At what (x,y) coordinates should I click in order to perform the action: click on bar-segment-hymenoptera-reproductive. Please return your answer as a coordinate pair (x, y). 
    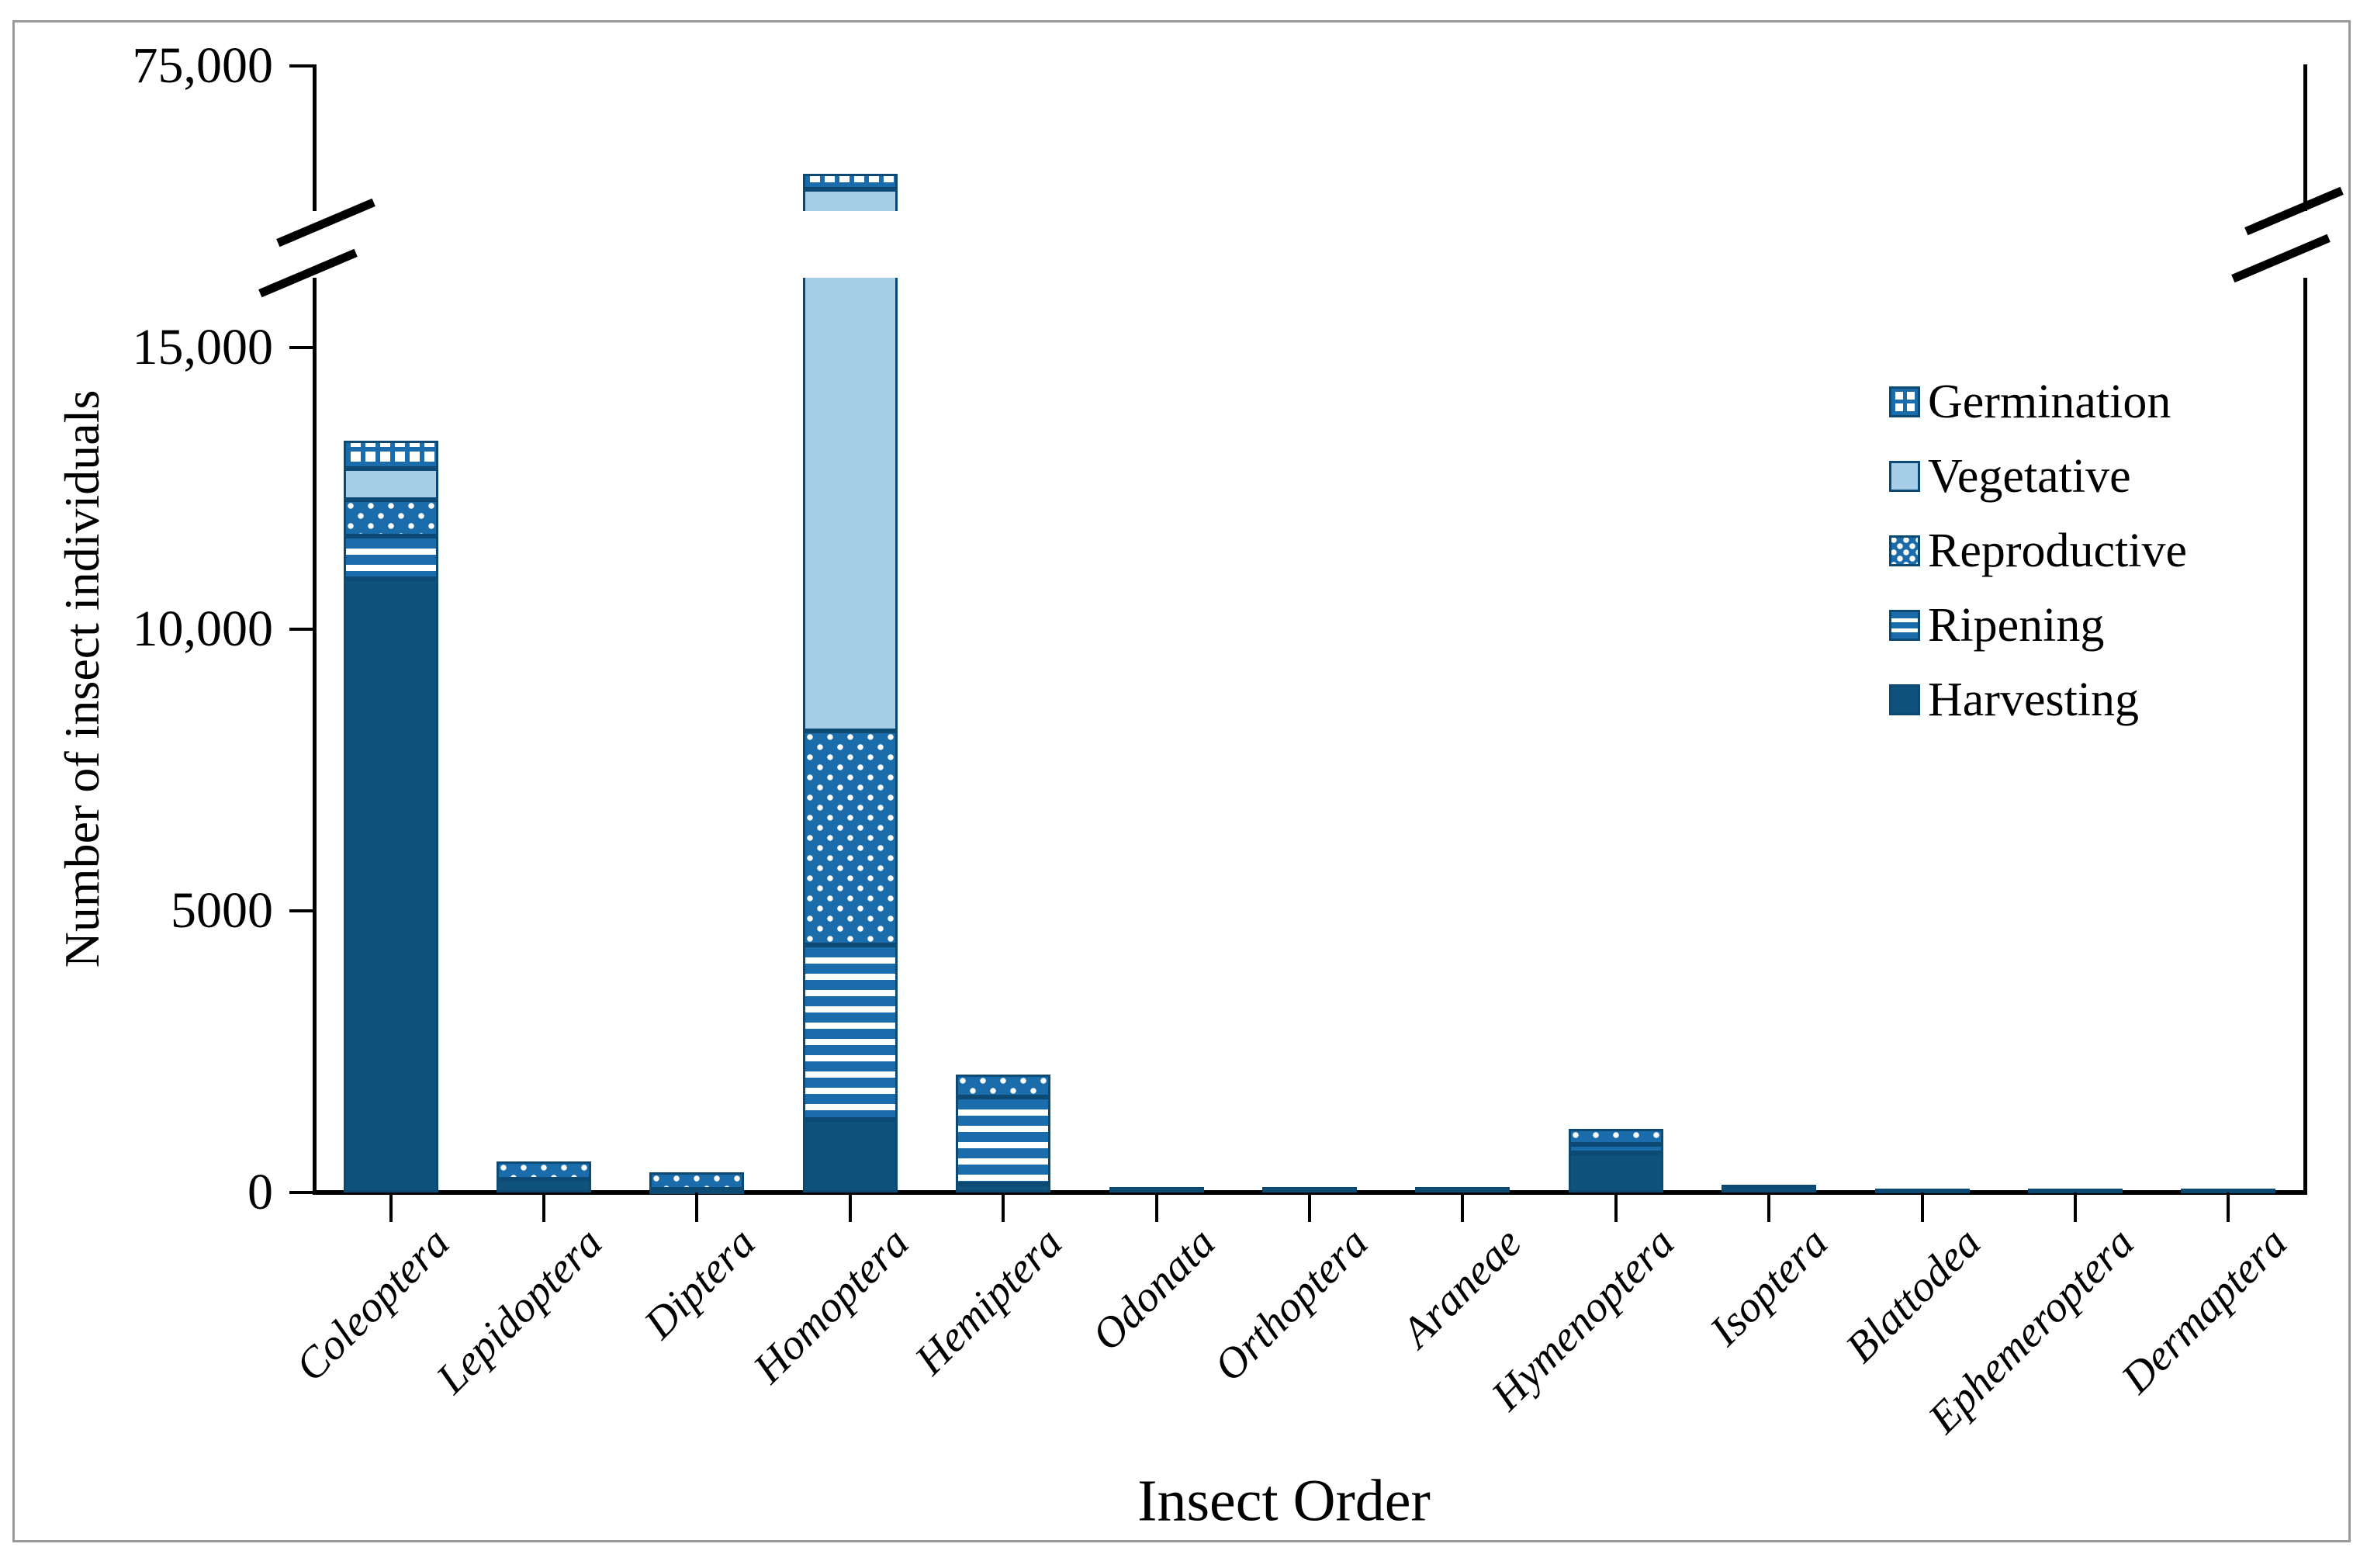
    Looking at the image, I should click on (1615, 1137).